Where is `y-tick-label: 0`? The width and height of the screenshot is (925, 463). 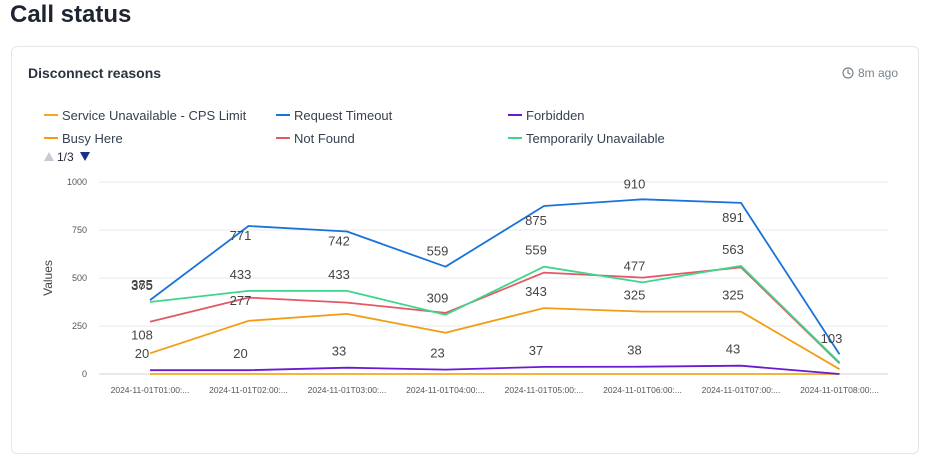 y-tick-label: 0 is located at coordinates (84, 374).